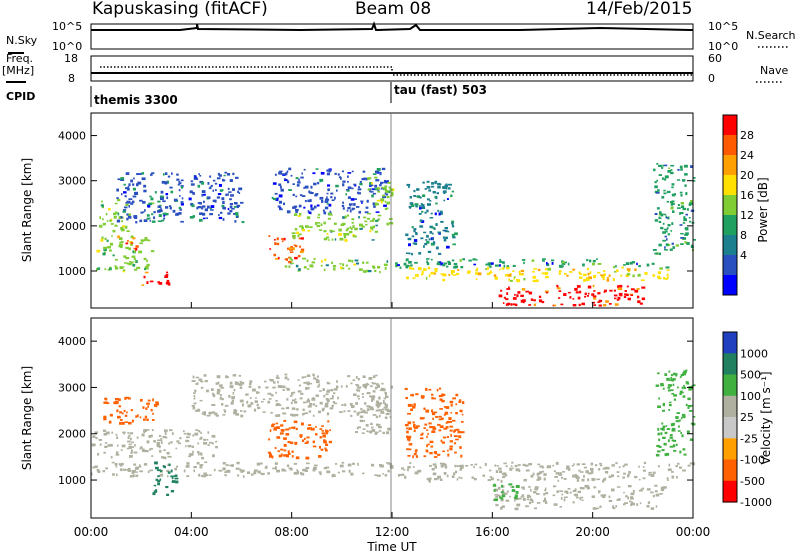  What do you see at coordinates (771, 35) in the screenshot?
I see `nsearch-label: N.Search` at bounding box center [771, 35].